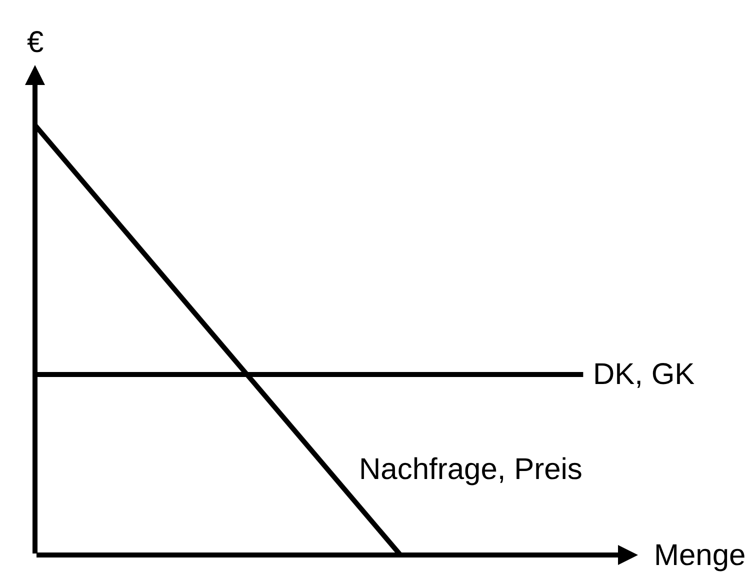  Describe the element at coordinates (470, 469) in the screenshot. I see `series-label: Nachfrage, Preis` at that location.